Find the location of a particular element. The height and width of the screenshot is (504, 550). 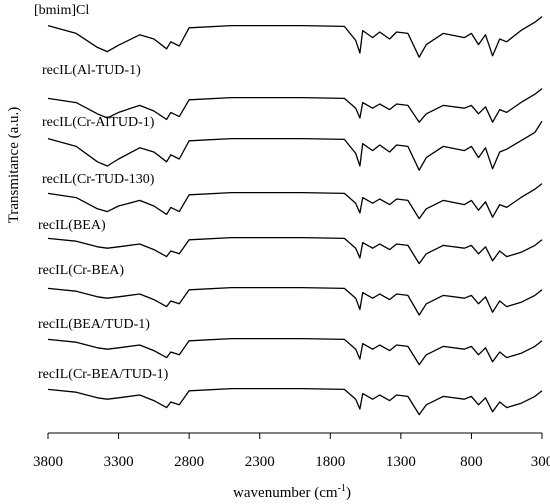

x-tick-label: 300 is located at coordinates (540, 462).